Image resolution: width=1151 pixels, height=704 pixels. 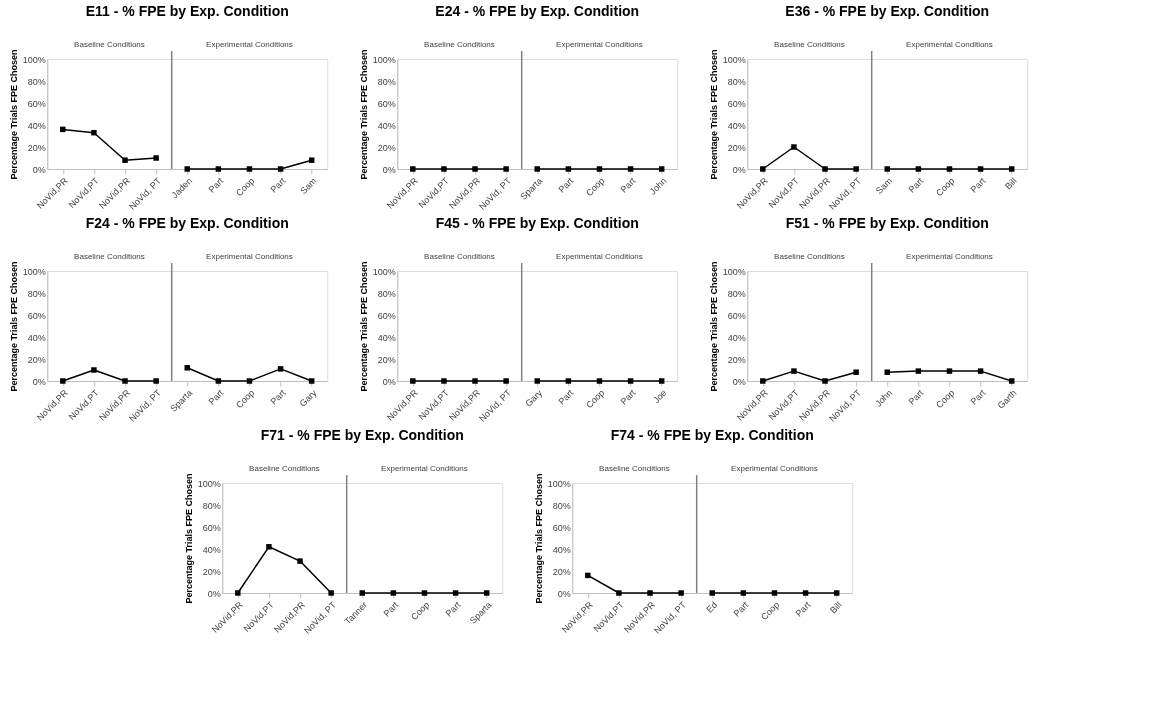 What do you see at coordinates (887, 11) in the screenshot?
I see `chart-title: E36 - % FPE by Exp. Condition` at bounding box center [887, 11].